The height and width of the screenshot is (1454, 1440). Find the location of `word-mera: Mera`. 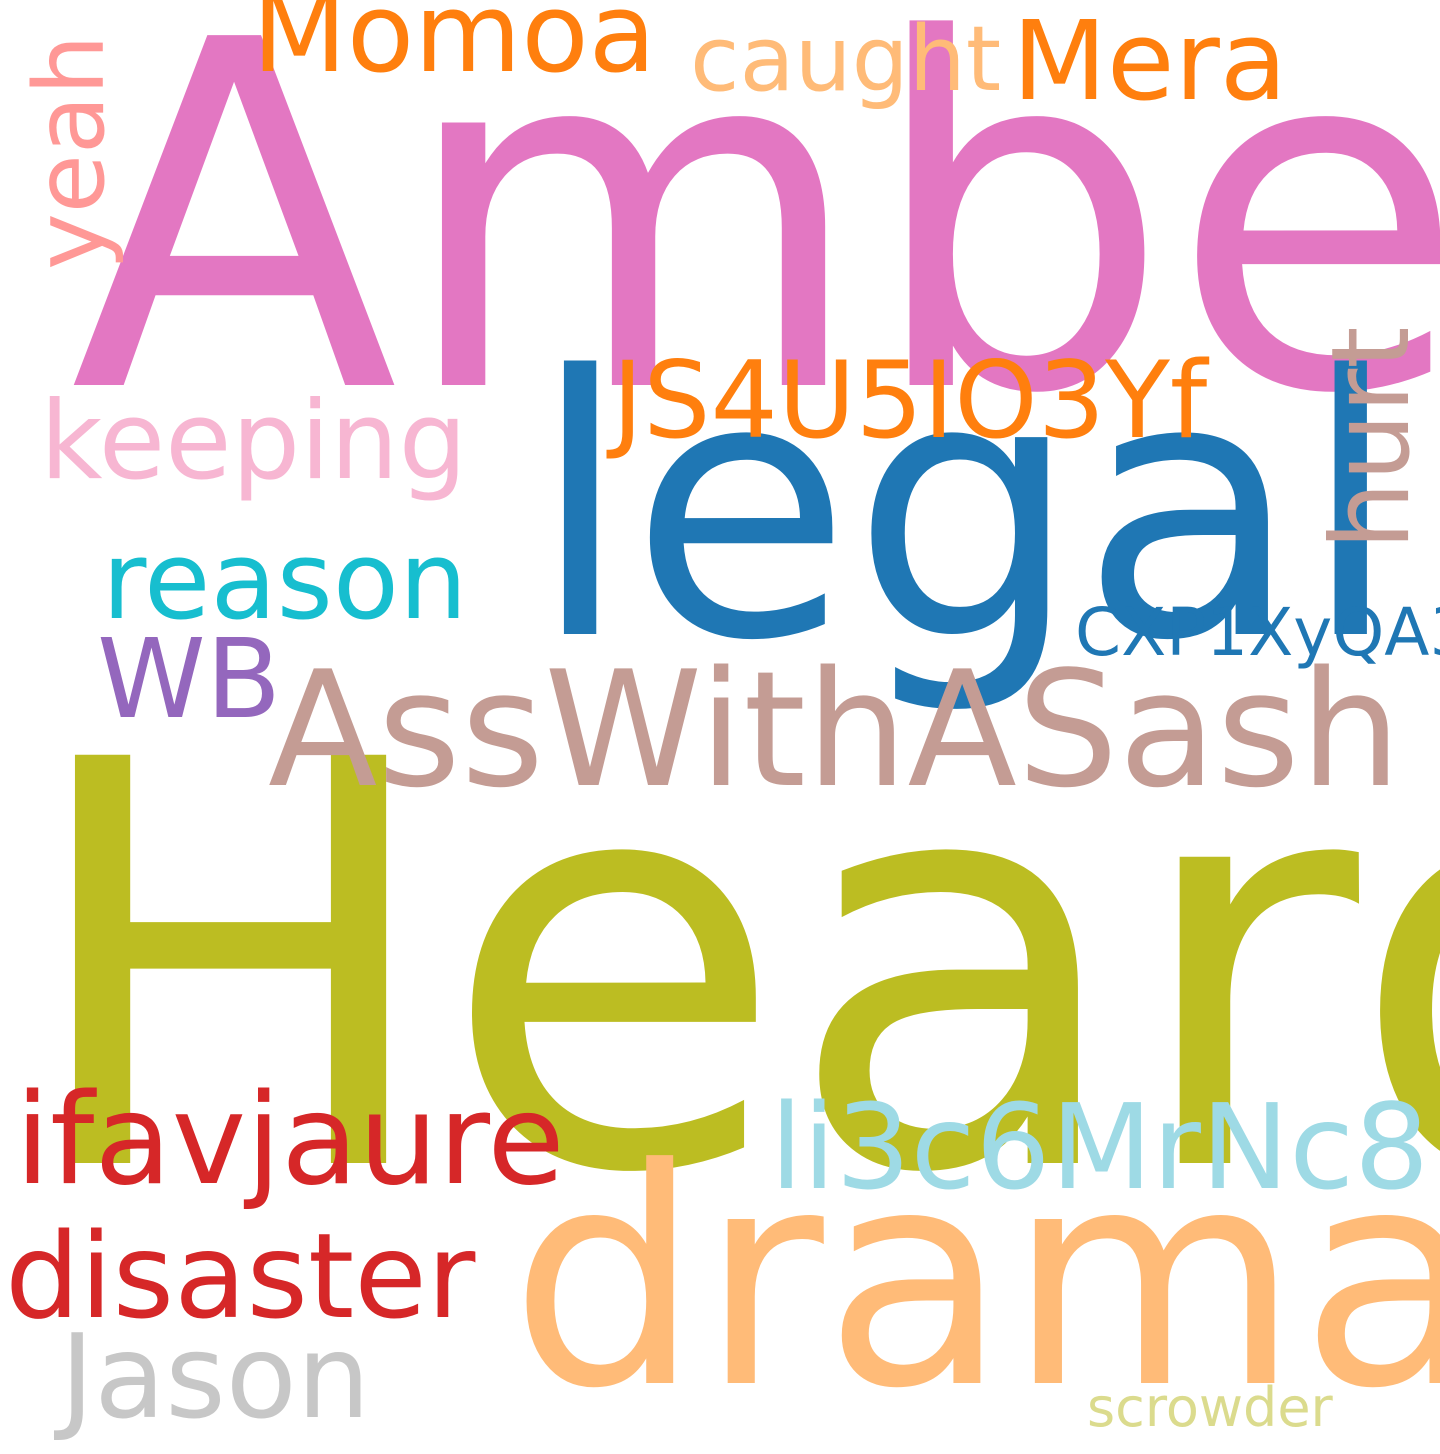

word-mera: Mera is located at coordinates (1150, 62).